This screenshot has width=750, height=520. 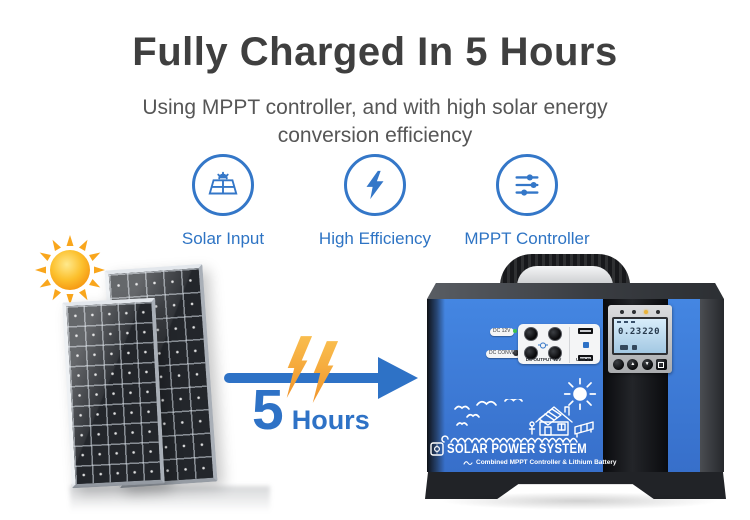 I want to click on device-right-side, so click(x=712, y=385).